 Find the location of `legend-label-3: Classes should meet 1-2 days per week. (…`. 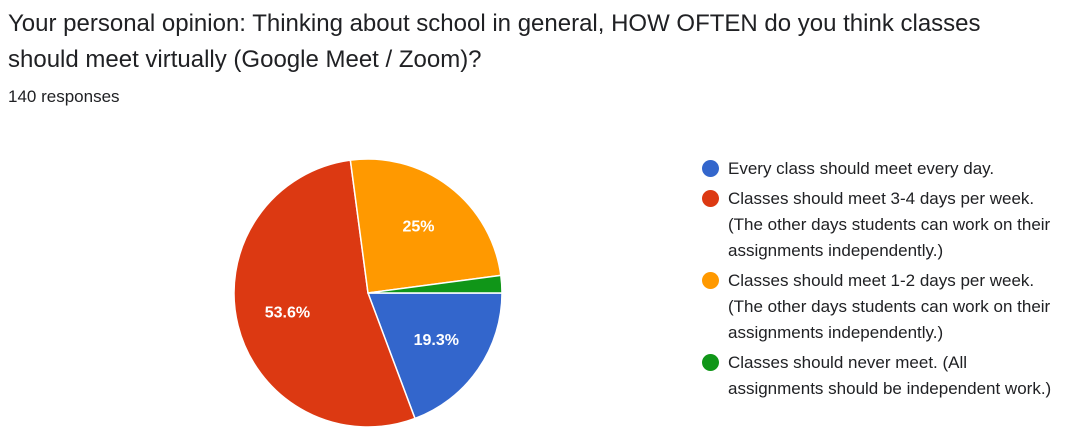

legend-label-3: Classes should meet 1-2 days per week. (… is located at coordinates (889, 306).